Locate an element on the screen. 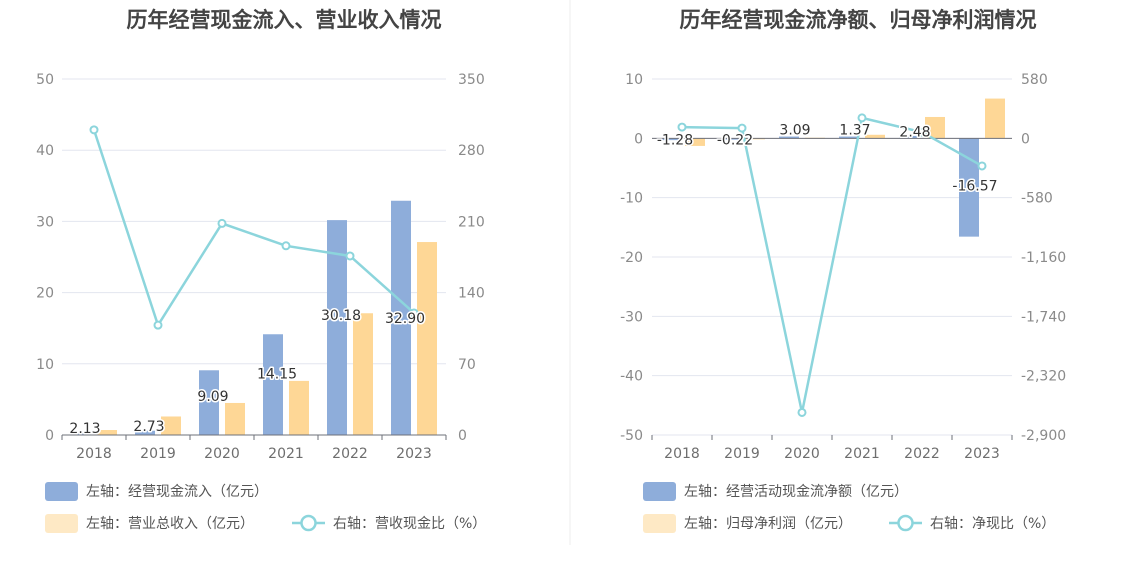  legend-label: 右轴：净现比（%） is located at coordinates (992, 524).